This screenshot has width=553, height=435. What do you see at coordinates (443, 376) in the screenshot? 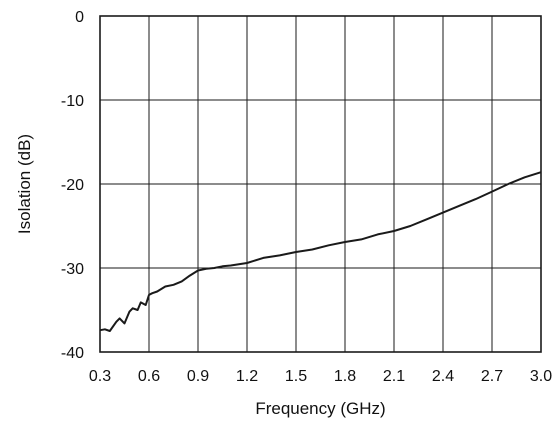
I see `x-tick-label: 2.4` at bounding box center [443, 376].